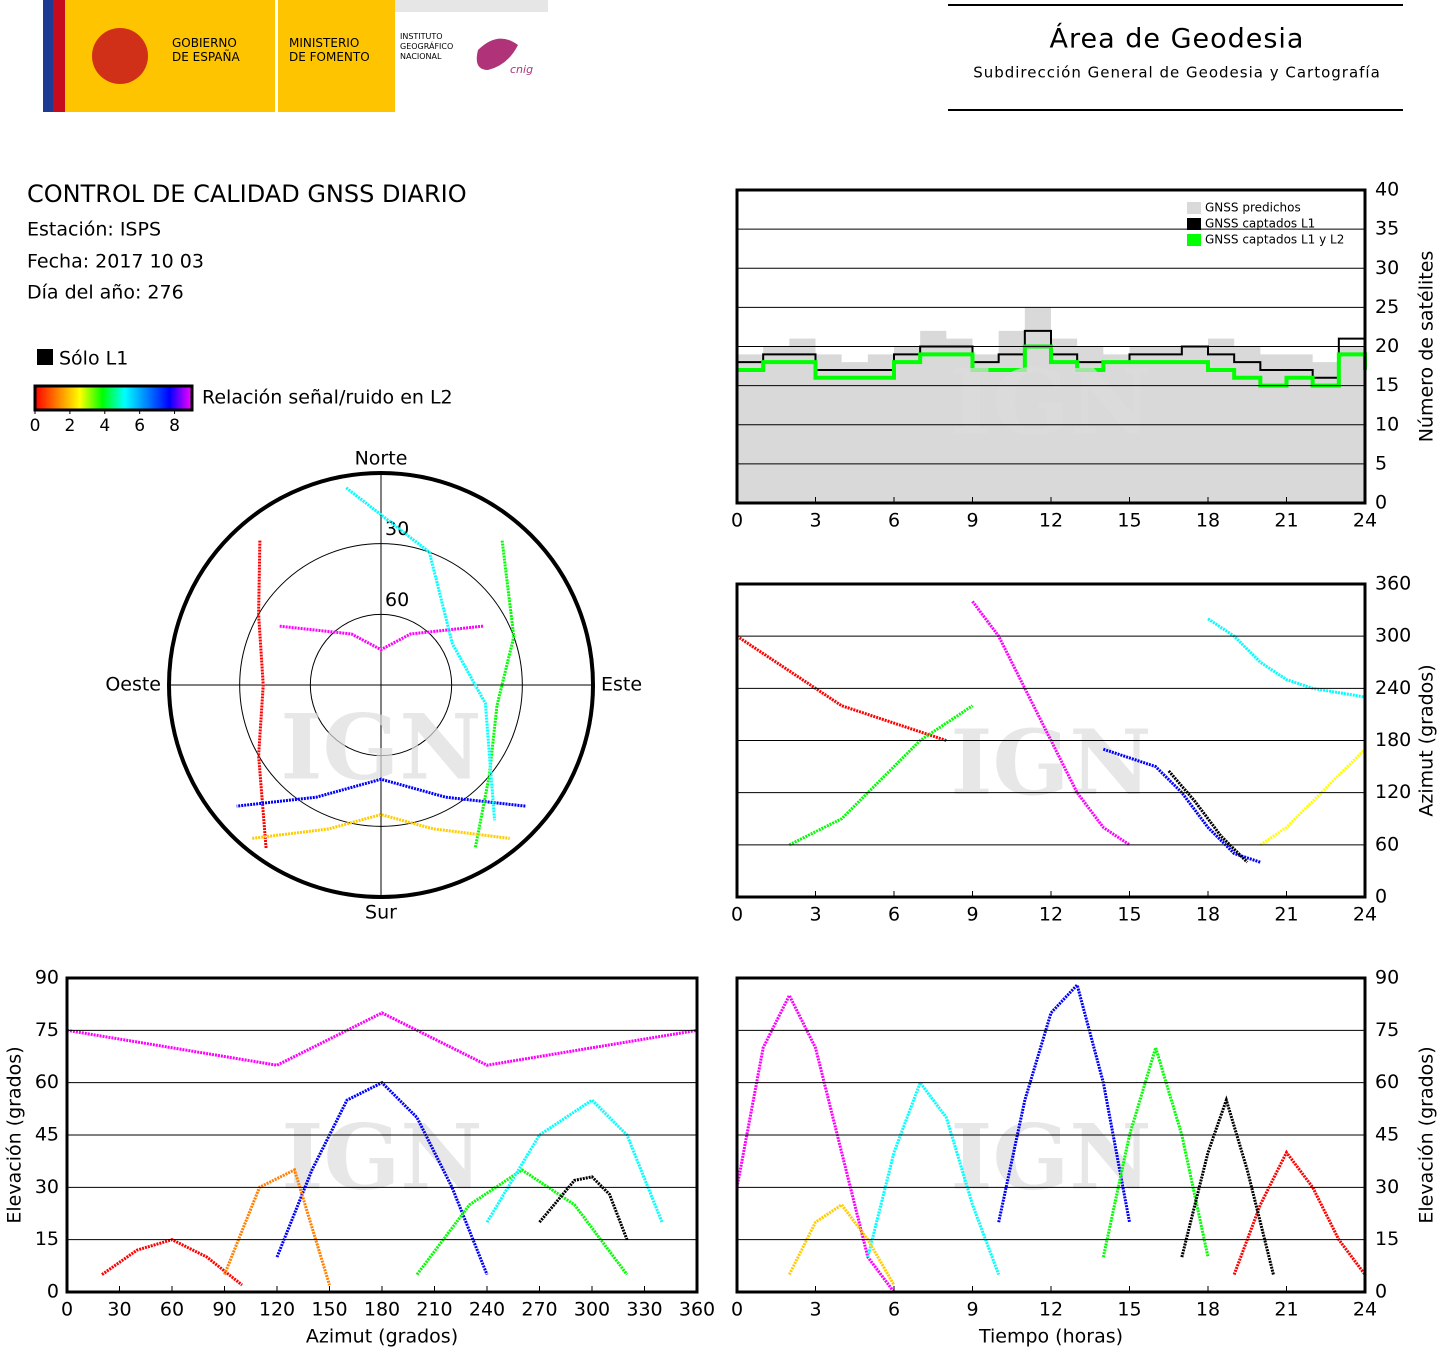  Describe the element at coordinates (1393, 740) in the screenshot. I see `y-tick-label: 180` at that location.